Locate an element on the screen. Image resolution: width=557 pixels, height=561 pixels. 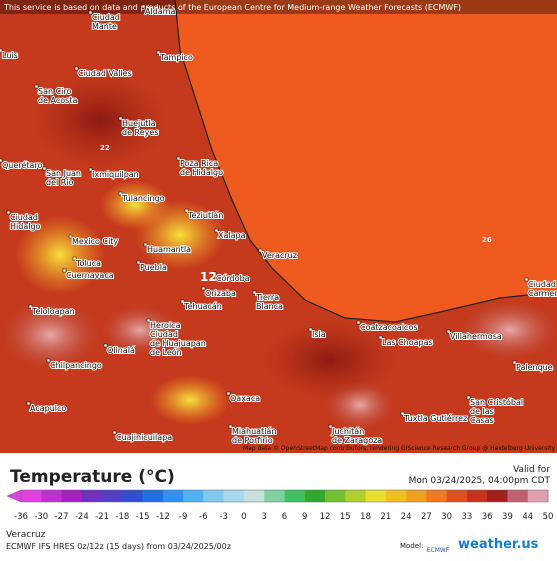
city-label: Cuernavaca is located at coordinates (90, 275).